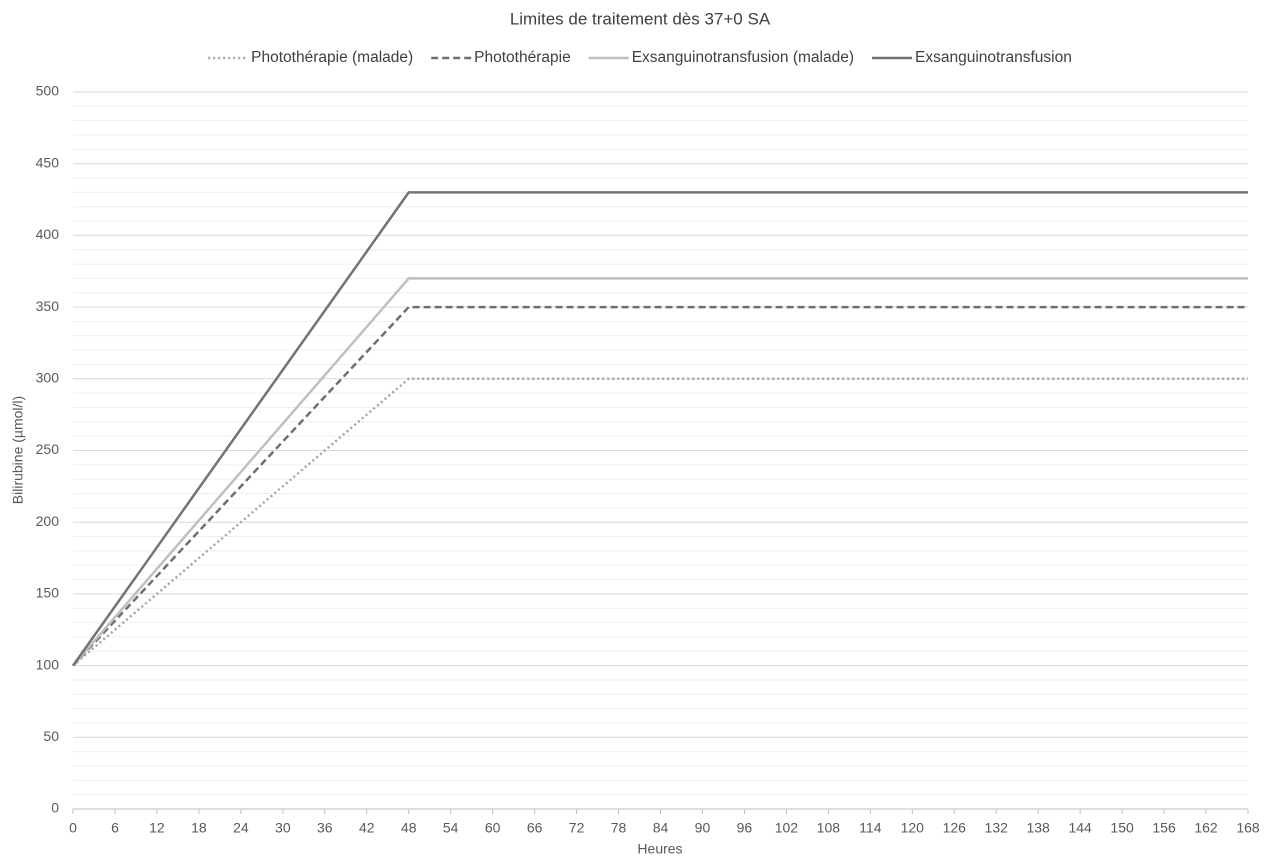 This screenshot has width=1279, height=859. What do you see at coordinates (73, 828) in the screenshot?
I see `x-tick-label: 0` at bounding box center [73, 828].